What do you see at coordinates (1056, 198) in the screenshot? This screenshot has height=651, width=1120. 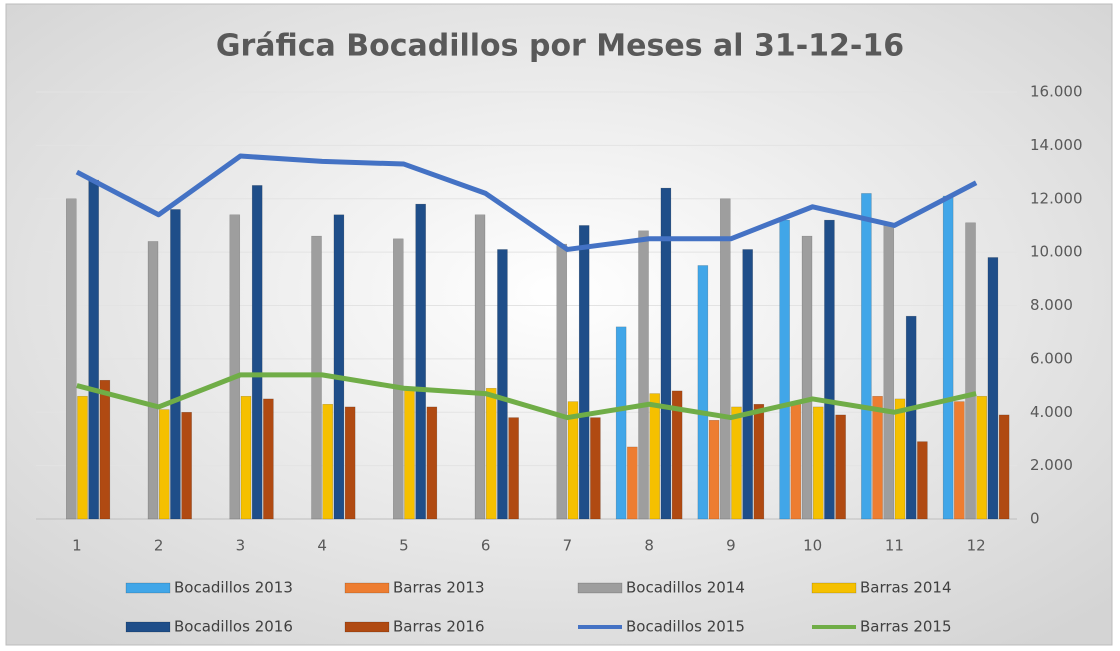 I see `y-tick-label: 12.000` at bounding box center [1056, 198].